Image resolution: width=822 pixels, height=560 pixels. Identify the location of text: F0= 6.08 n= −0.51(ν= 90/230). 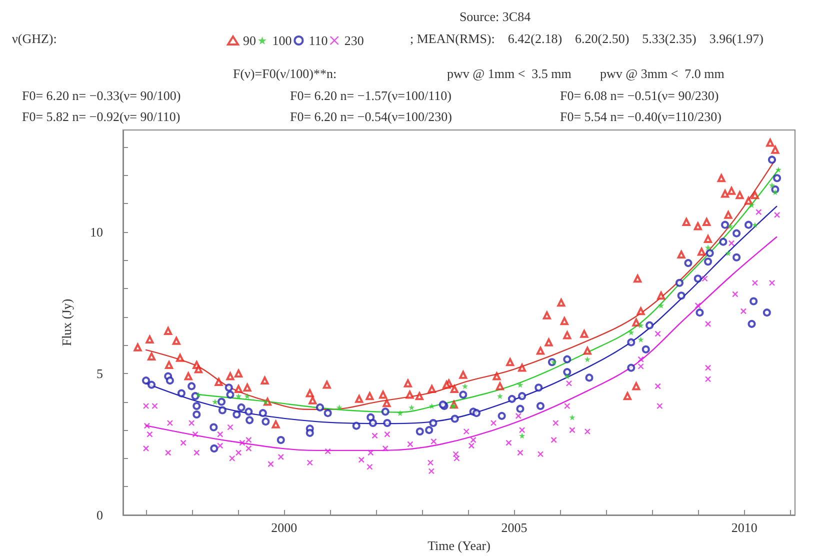
(639, 95).